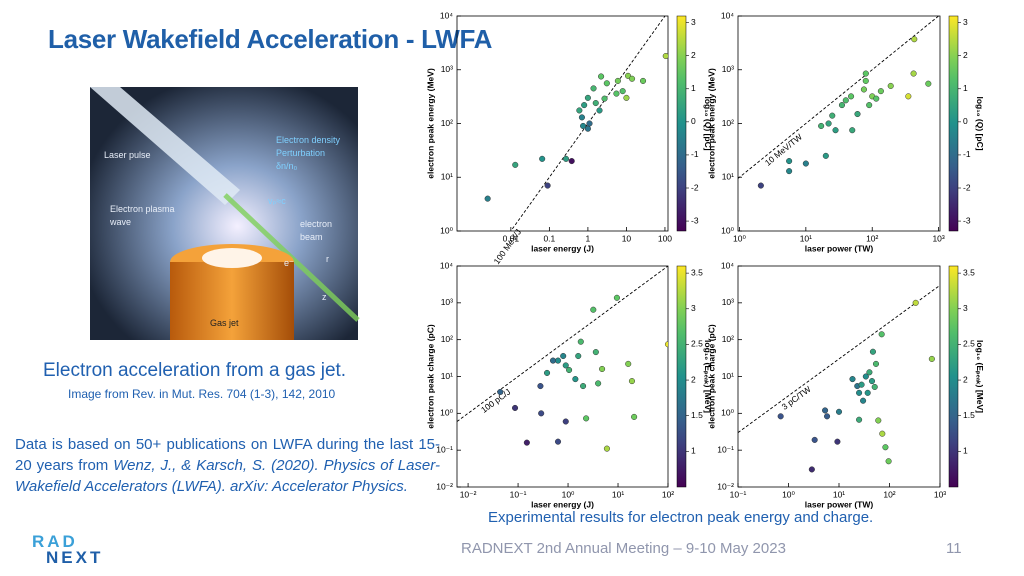 This screenshot has width=1024, height=576. What do you see at coordinates (308, 140) in the screenshot?
I see `photo-label: Electron density` at bounding box center [308, 140].